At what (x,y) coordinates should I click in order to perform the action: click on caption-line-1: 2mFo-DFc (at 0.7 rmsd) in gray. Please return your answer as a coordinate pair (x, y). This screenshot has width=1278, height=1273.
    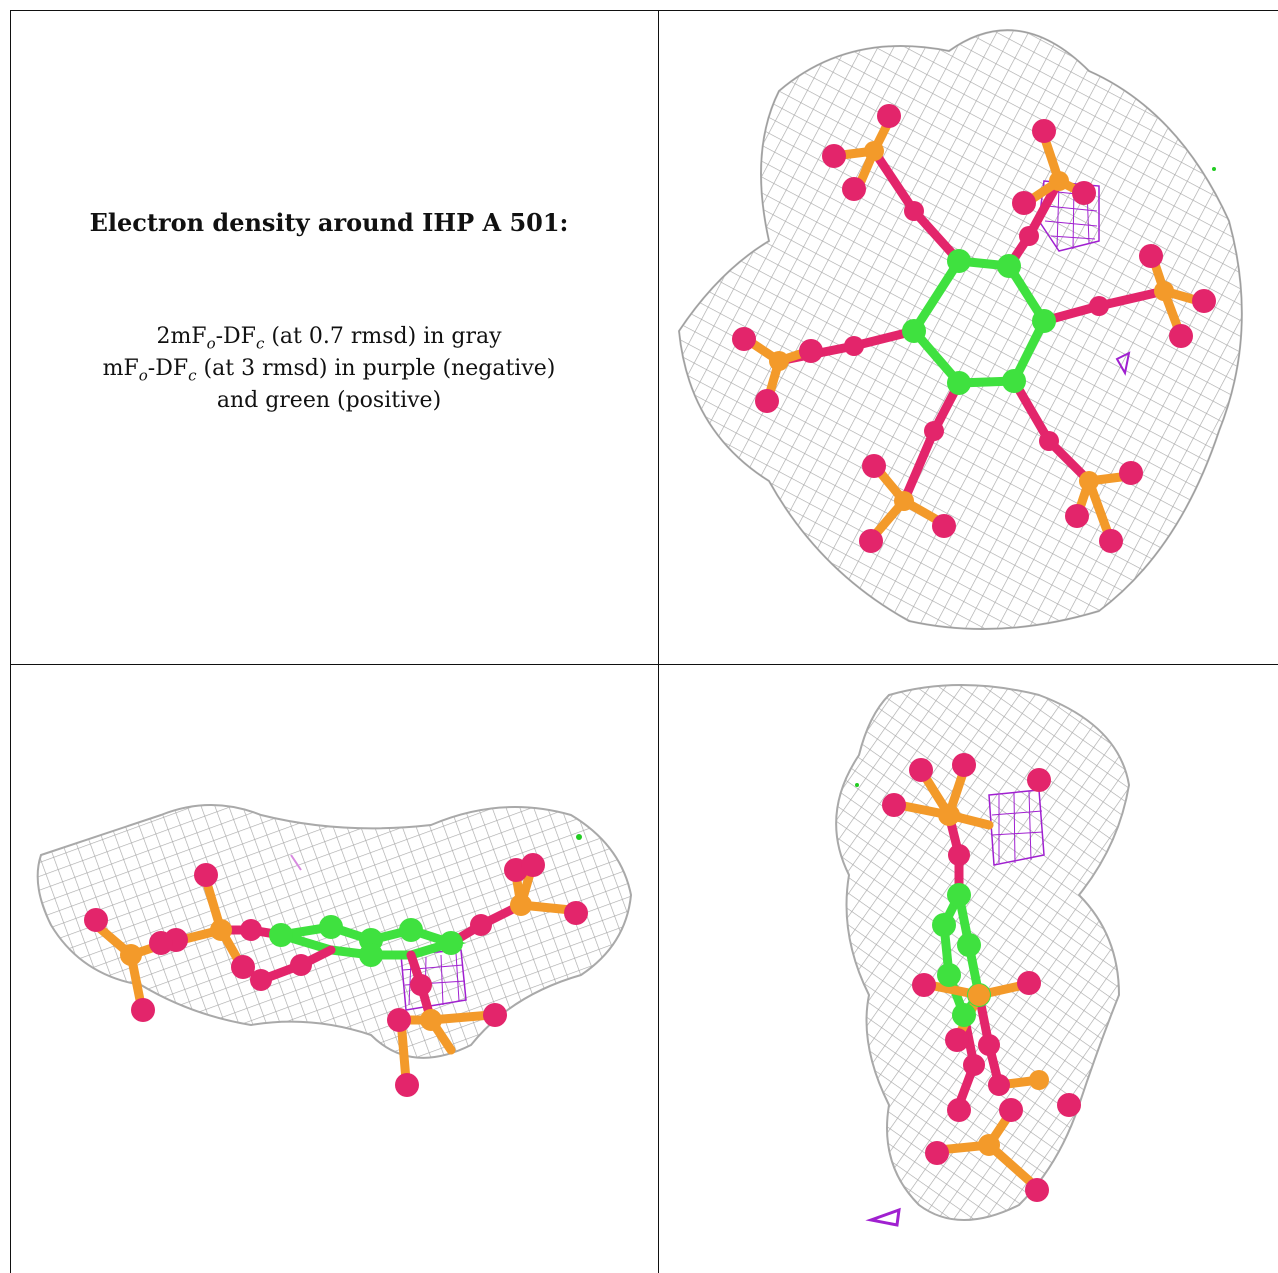
    Looking at the image, I should click on (329, 338).